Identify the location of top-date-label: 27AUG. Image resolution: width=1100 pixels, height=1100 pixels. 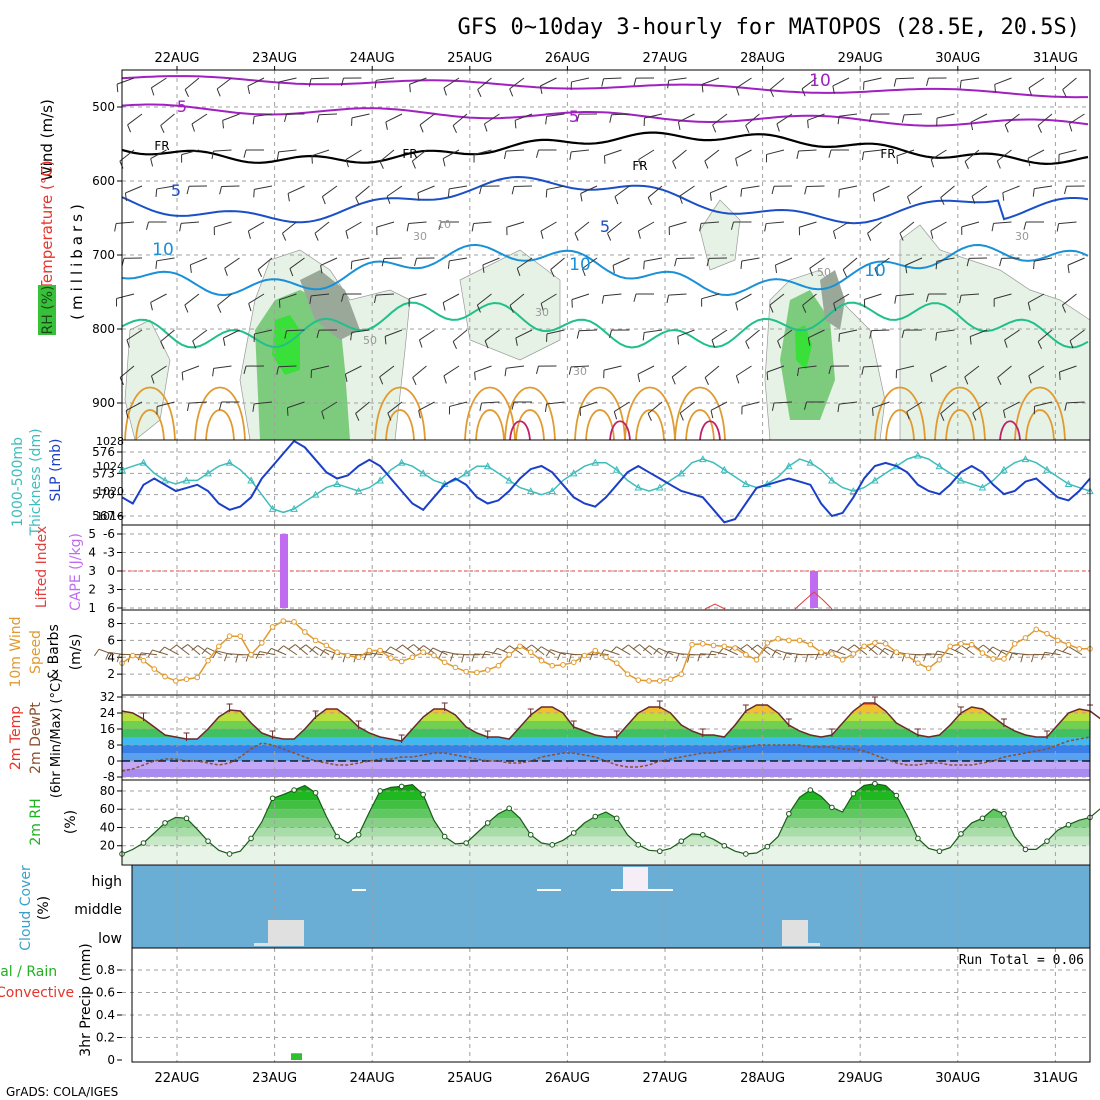
(664, 58).